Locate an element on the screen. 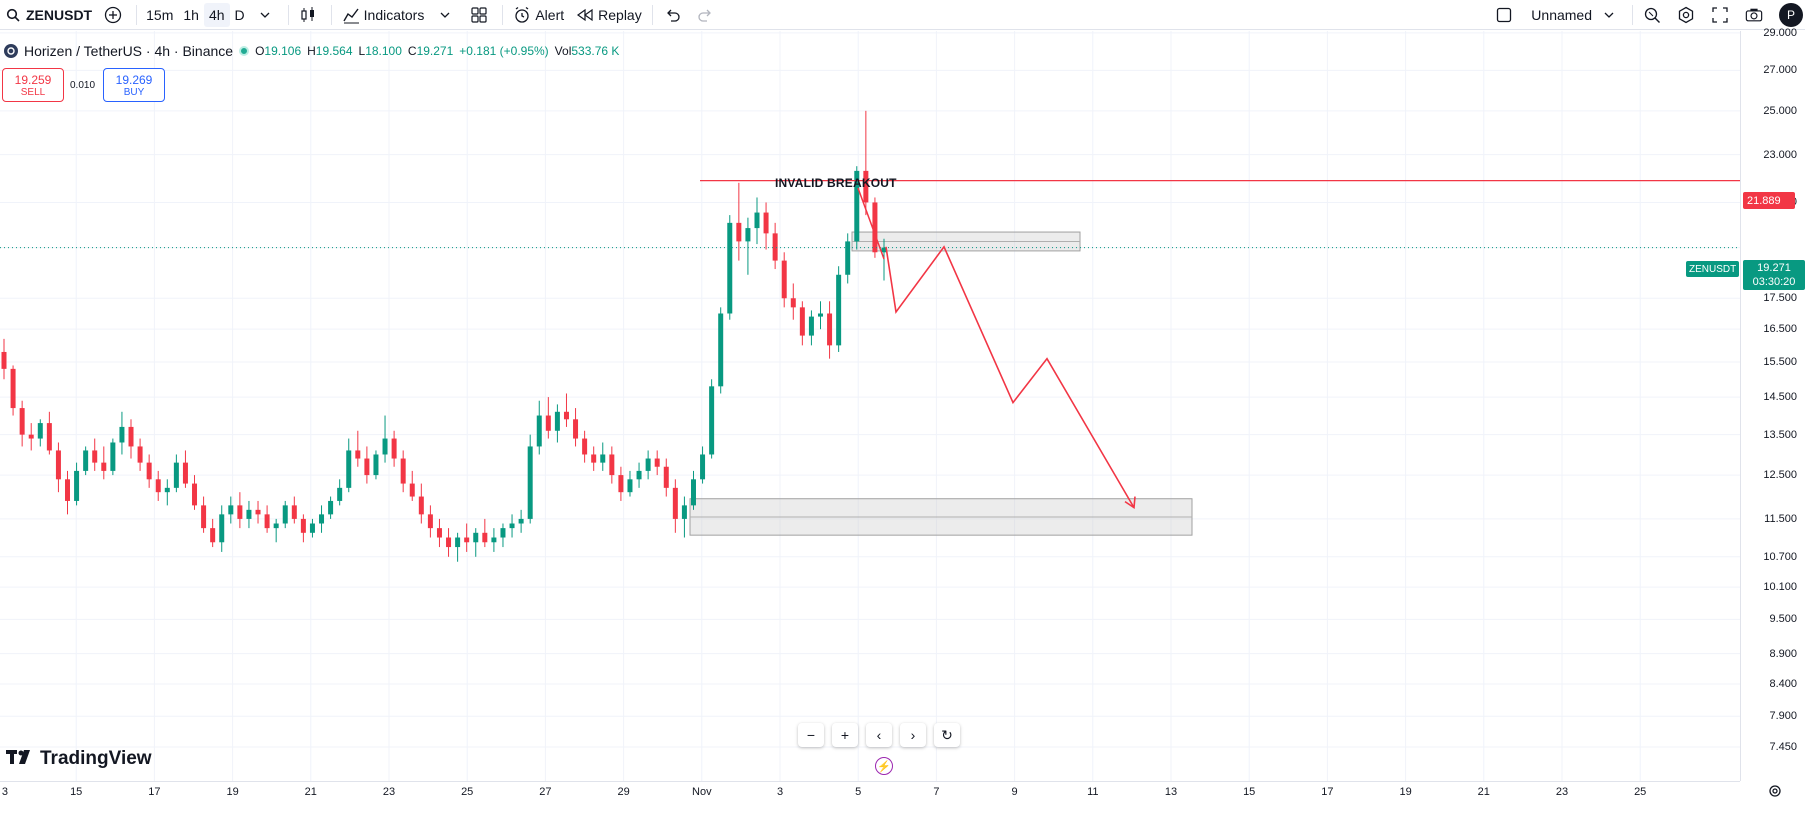  time-tick-label: 19 is located at coordinates (1405, 792).